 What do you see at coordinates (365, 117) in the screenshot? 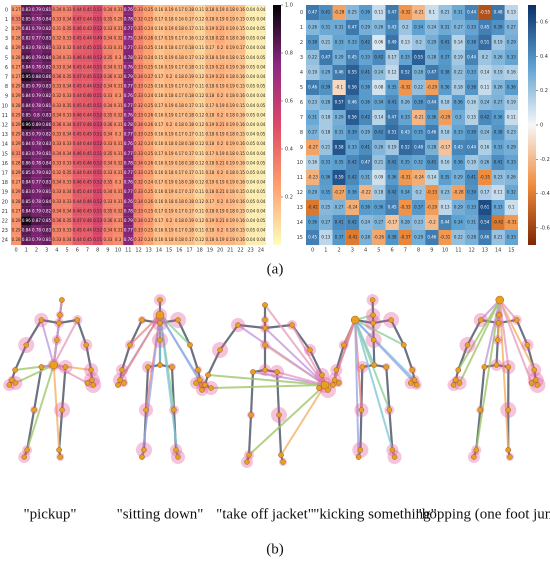
I see `cell-label: 0.42` at bounding box center [365, 117].